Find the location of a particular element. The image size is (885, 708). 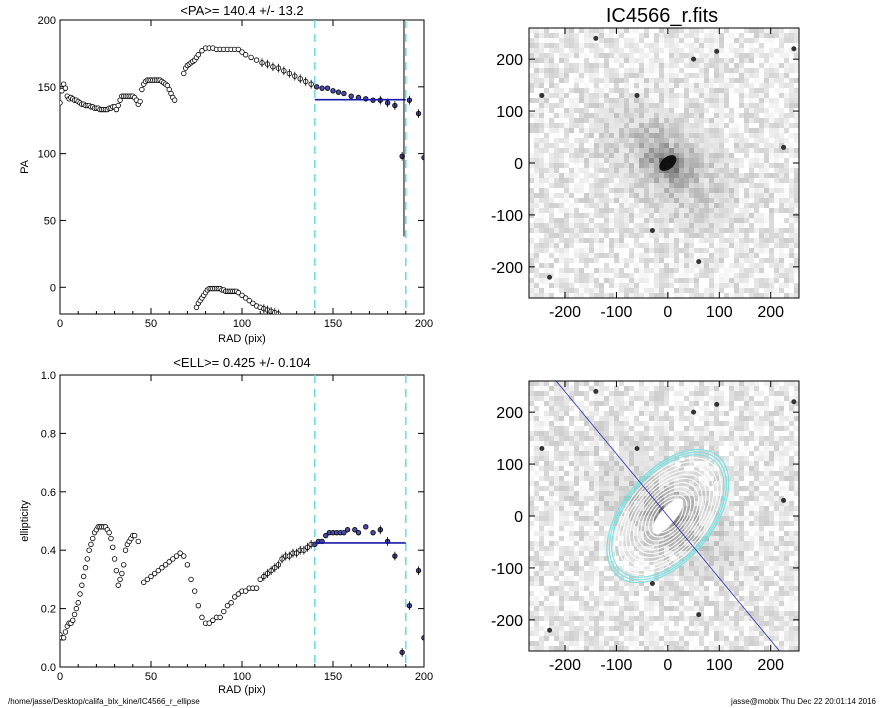

fits-xtick-label: -200 is located at coordinates (565, 312).